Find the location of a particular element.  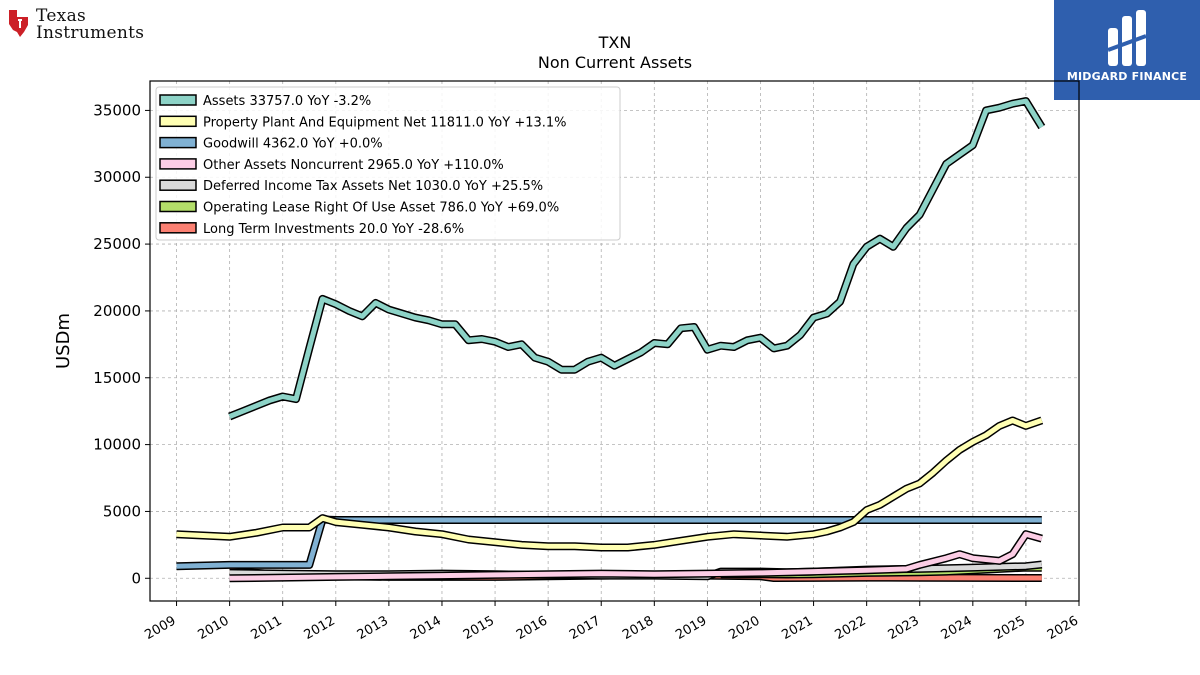

texas-state-icon is located at coordinates (18, 23).